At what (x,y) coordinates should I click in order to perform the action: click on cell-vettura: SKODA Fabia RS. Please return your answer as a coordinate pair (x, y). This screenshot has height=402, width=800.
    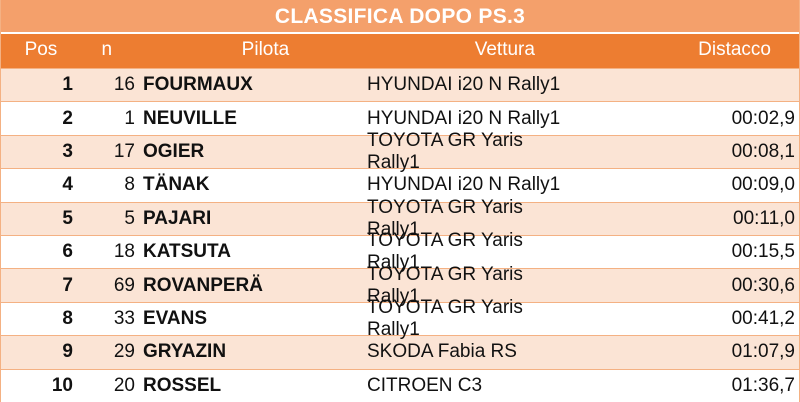
    Looking at the image, I should click on (442, 352).